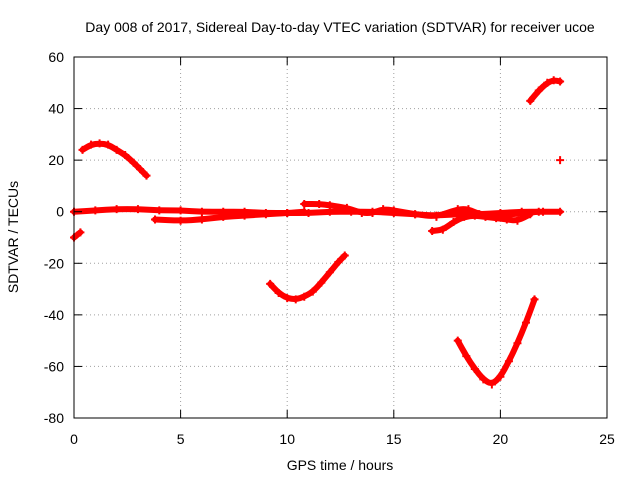 The image size is (640, 480). I want to click on series-track, so click(114, 159).